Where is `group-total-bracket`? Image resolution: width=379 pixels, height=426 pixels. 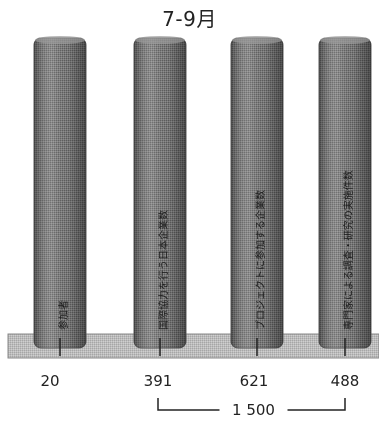
group-total-bracket is located at coordinates (251, 404).